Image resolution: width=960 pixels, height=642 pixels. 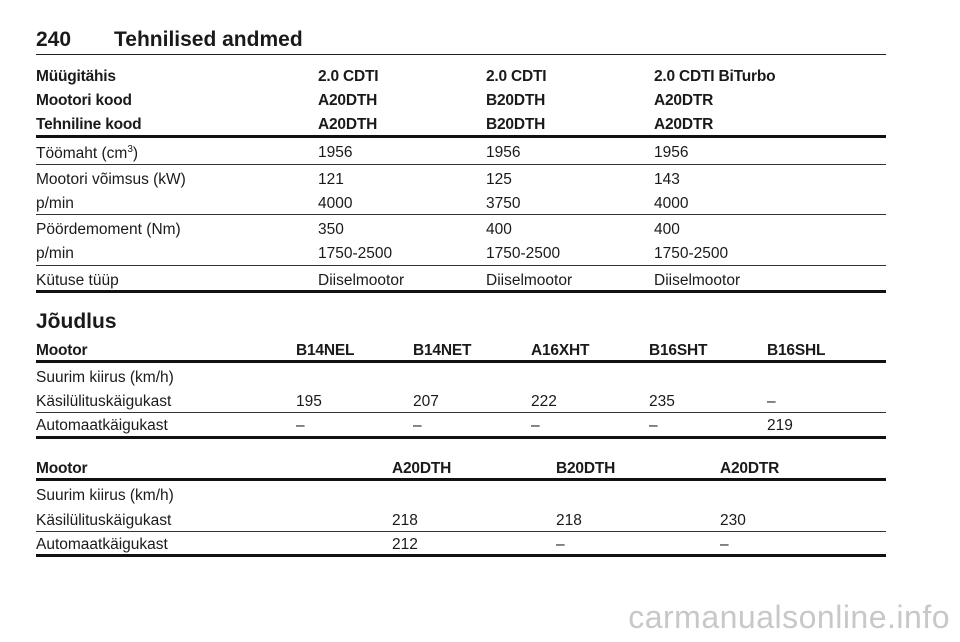 What do you see at coordinates (560, 350) in the screenshot?
I see `table-header-cell: A16XHT` at bounding box center [560, 350].